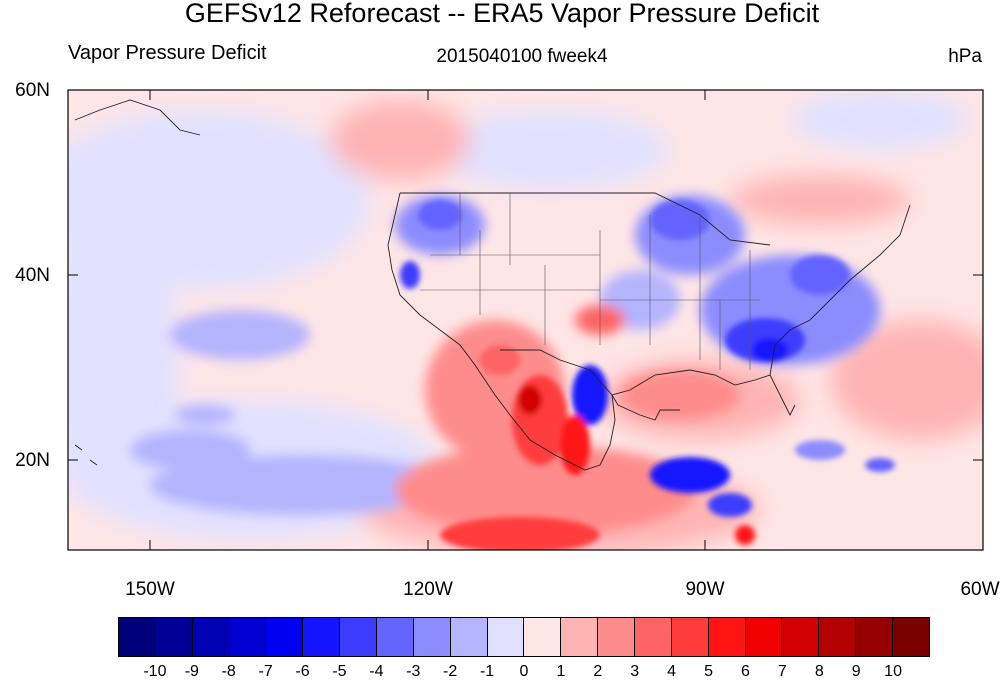 Image resolution: width=1004 pixels, height=684 pixels. What do you see at coordinates (32, 460) in the screenshot?
I see `lat-label-20n: 20N` at bounding box center [32, 460].